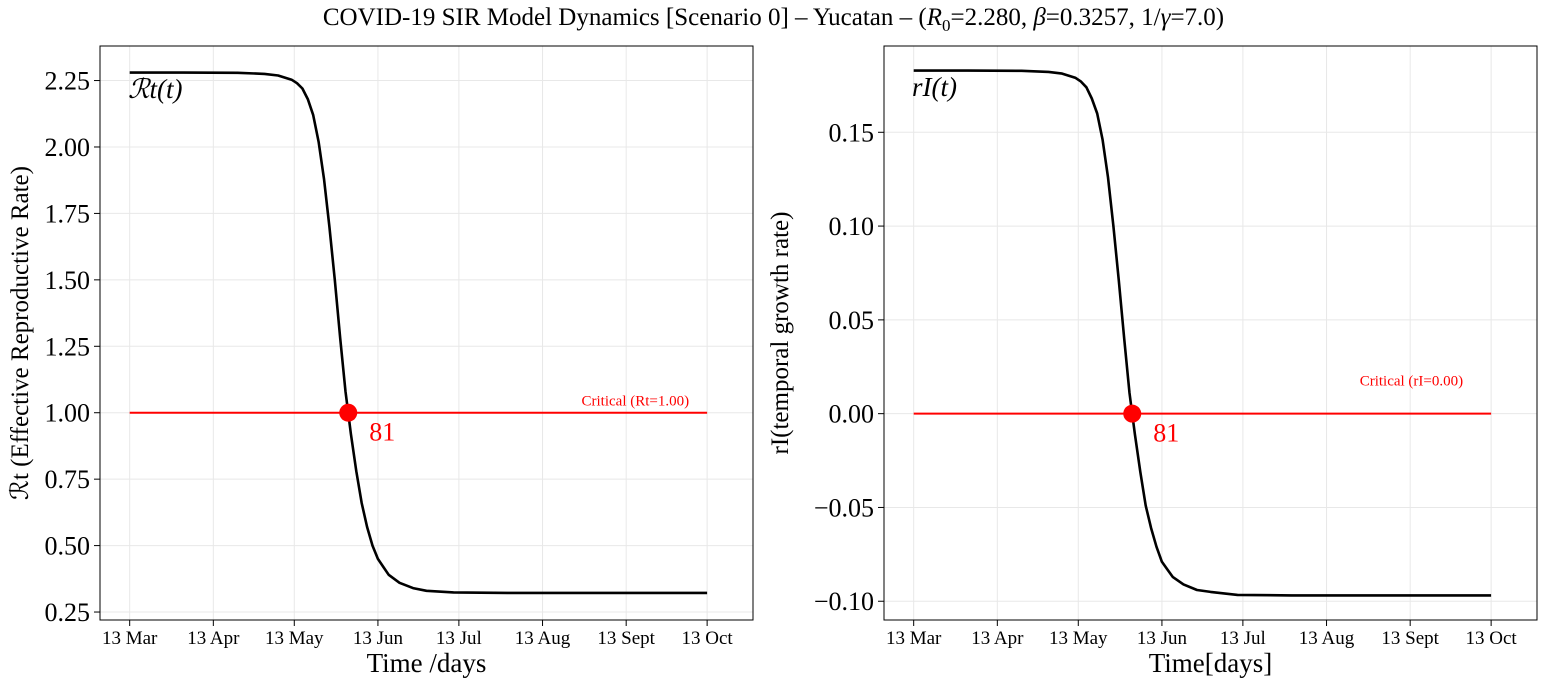  Describe the element at coordinates (852, 132) in the screenshot. I see `y-tick-label: 0.15` at that location.